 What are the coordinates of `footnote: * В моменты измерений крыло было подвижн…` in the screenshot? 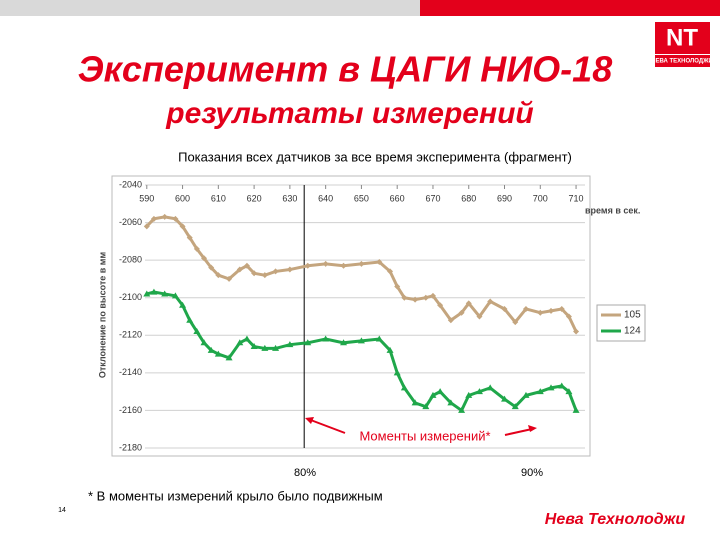 It's located at (235, 495).